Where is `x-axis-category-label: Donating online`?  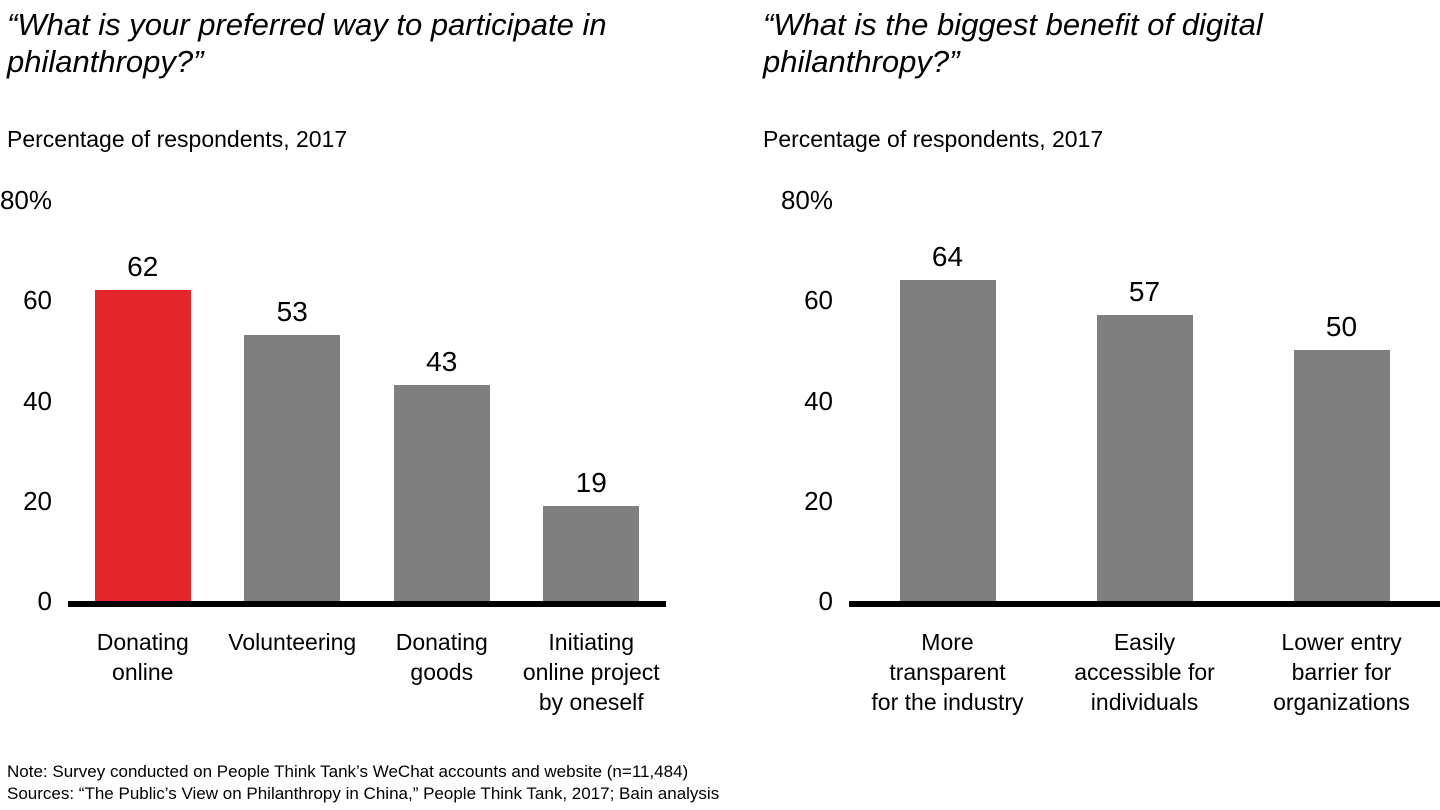 x-axis-category-label: Donating online is located at coordinates (142, 657).